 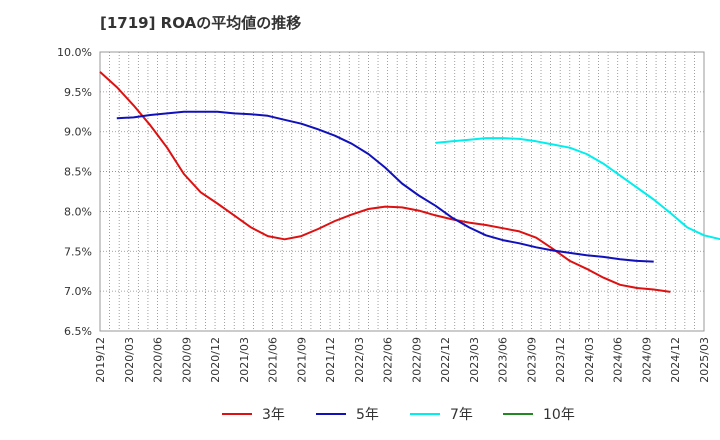 I want to click on legend-label: 7年, so click(x=461, y=415).